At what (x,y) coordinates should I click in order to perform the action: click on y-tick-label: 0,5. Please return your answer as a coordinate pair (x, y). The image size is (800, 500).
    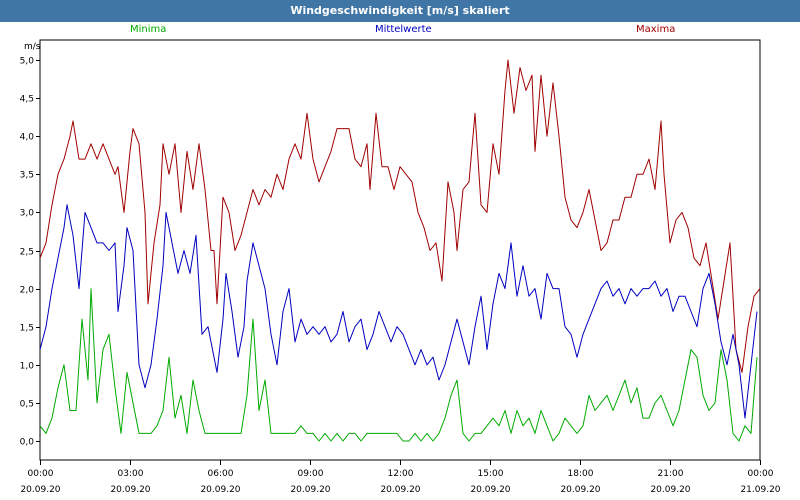
    Looking at the image, I should click on (27, 405).